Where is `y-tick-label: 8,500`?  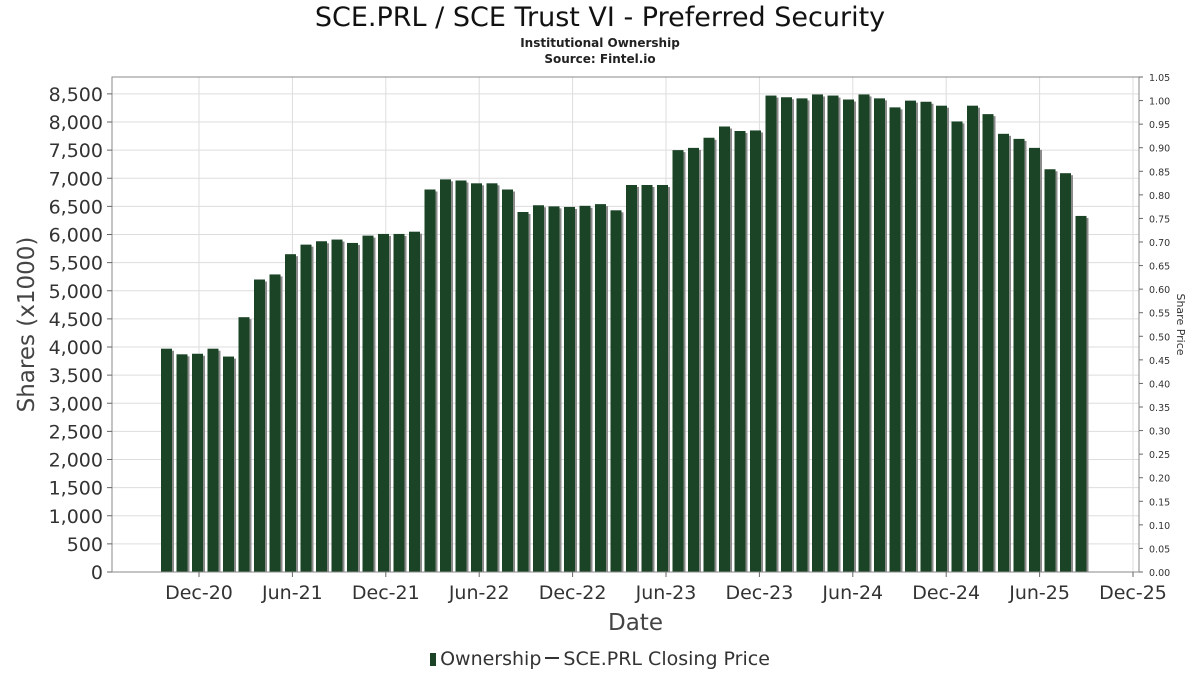 y-tick-label: 8,500 is located at coordinates (76, 95).